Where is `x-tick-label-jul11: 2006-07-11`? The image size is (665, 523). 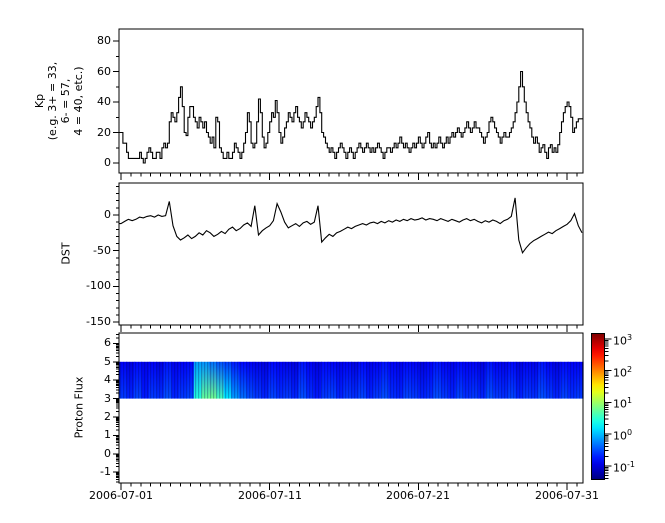 x-tick-label-jul11: 2006-07-11 is located at coordinates (270, 495).